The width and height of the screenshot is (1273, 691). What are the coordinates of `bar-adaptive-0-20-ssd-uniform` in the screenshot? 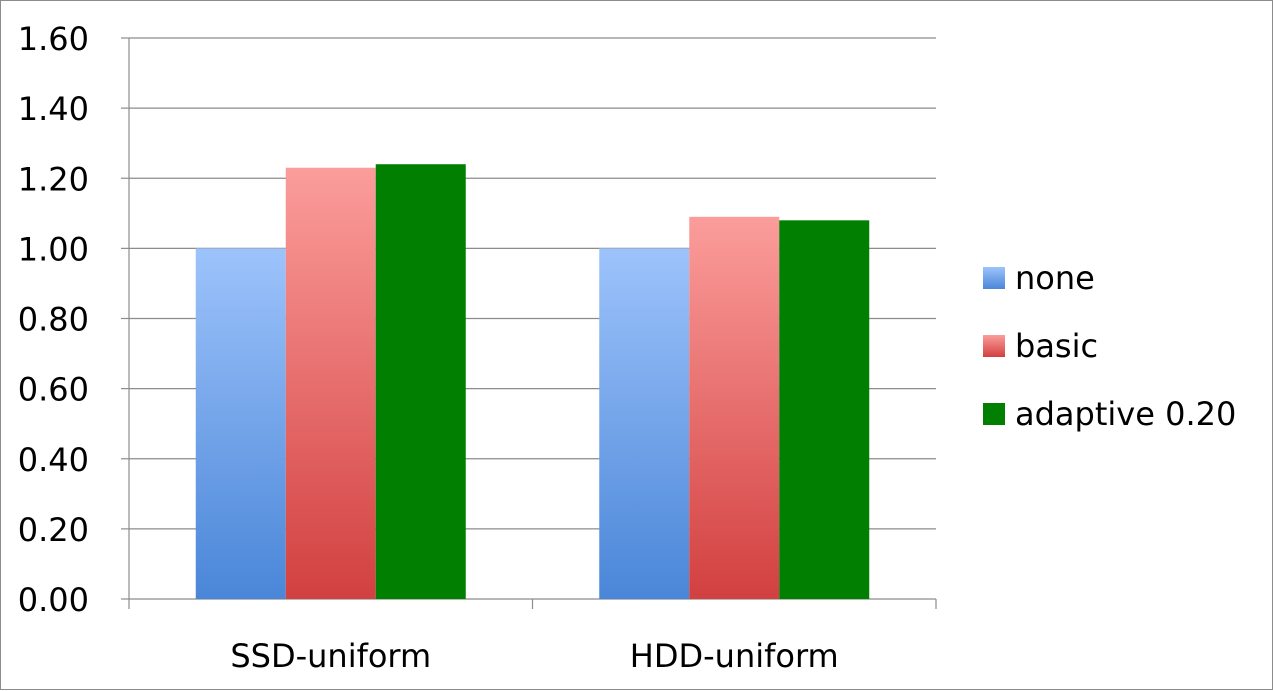 It's located at (420, 381).